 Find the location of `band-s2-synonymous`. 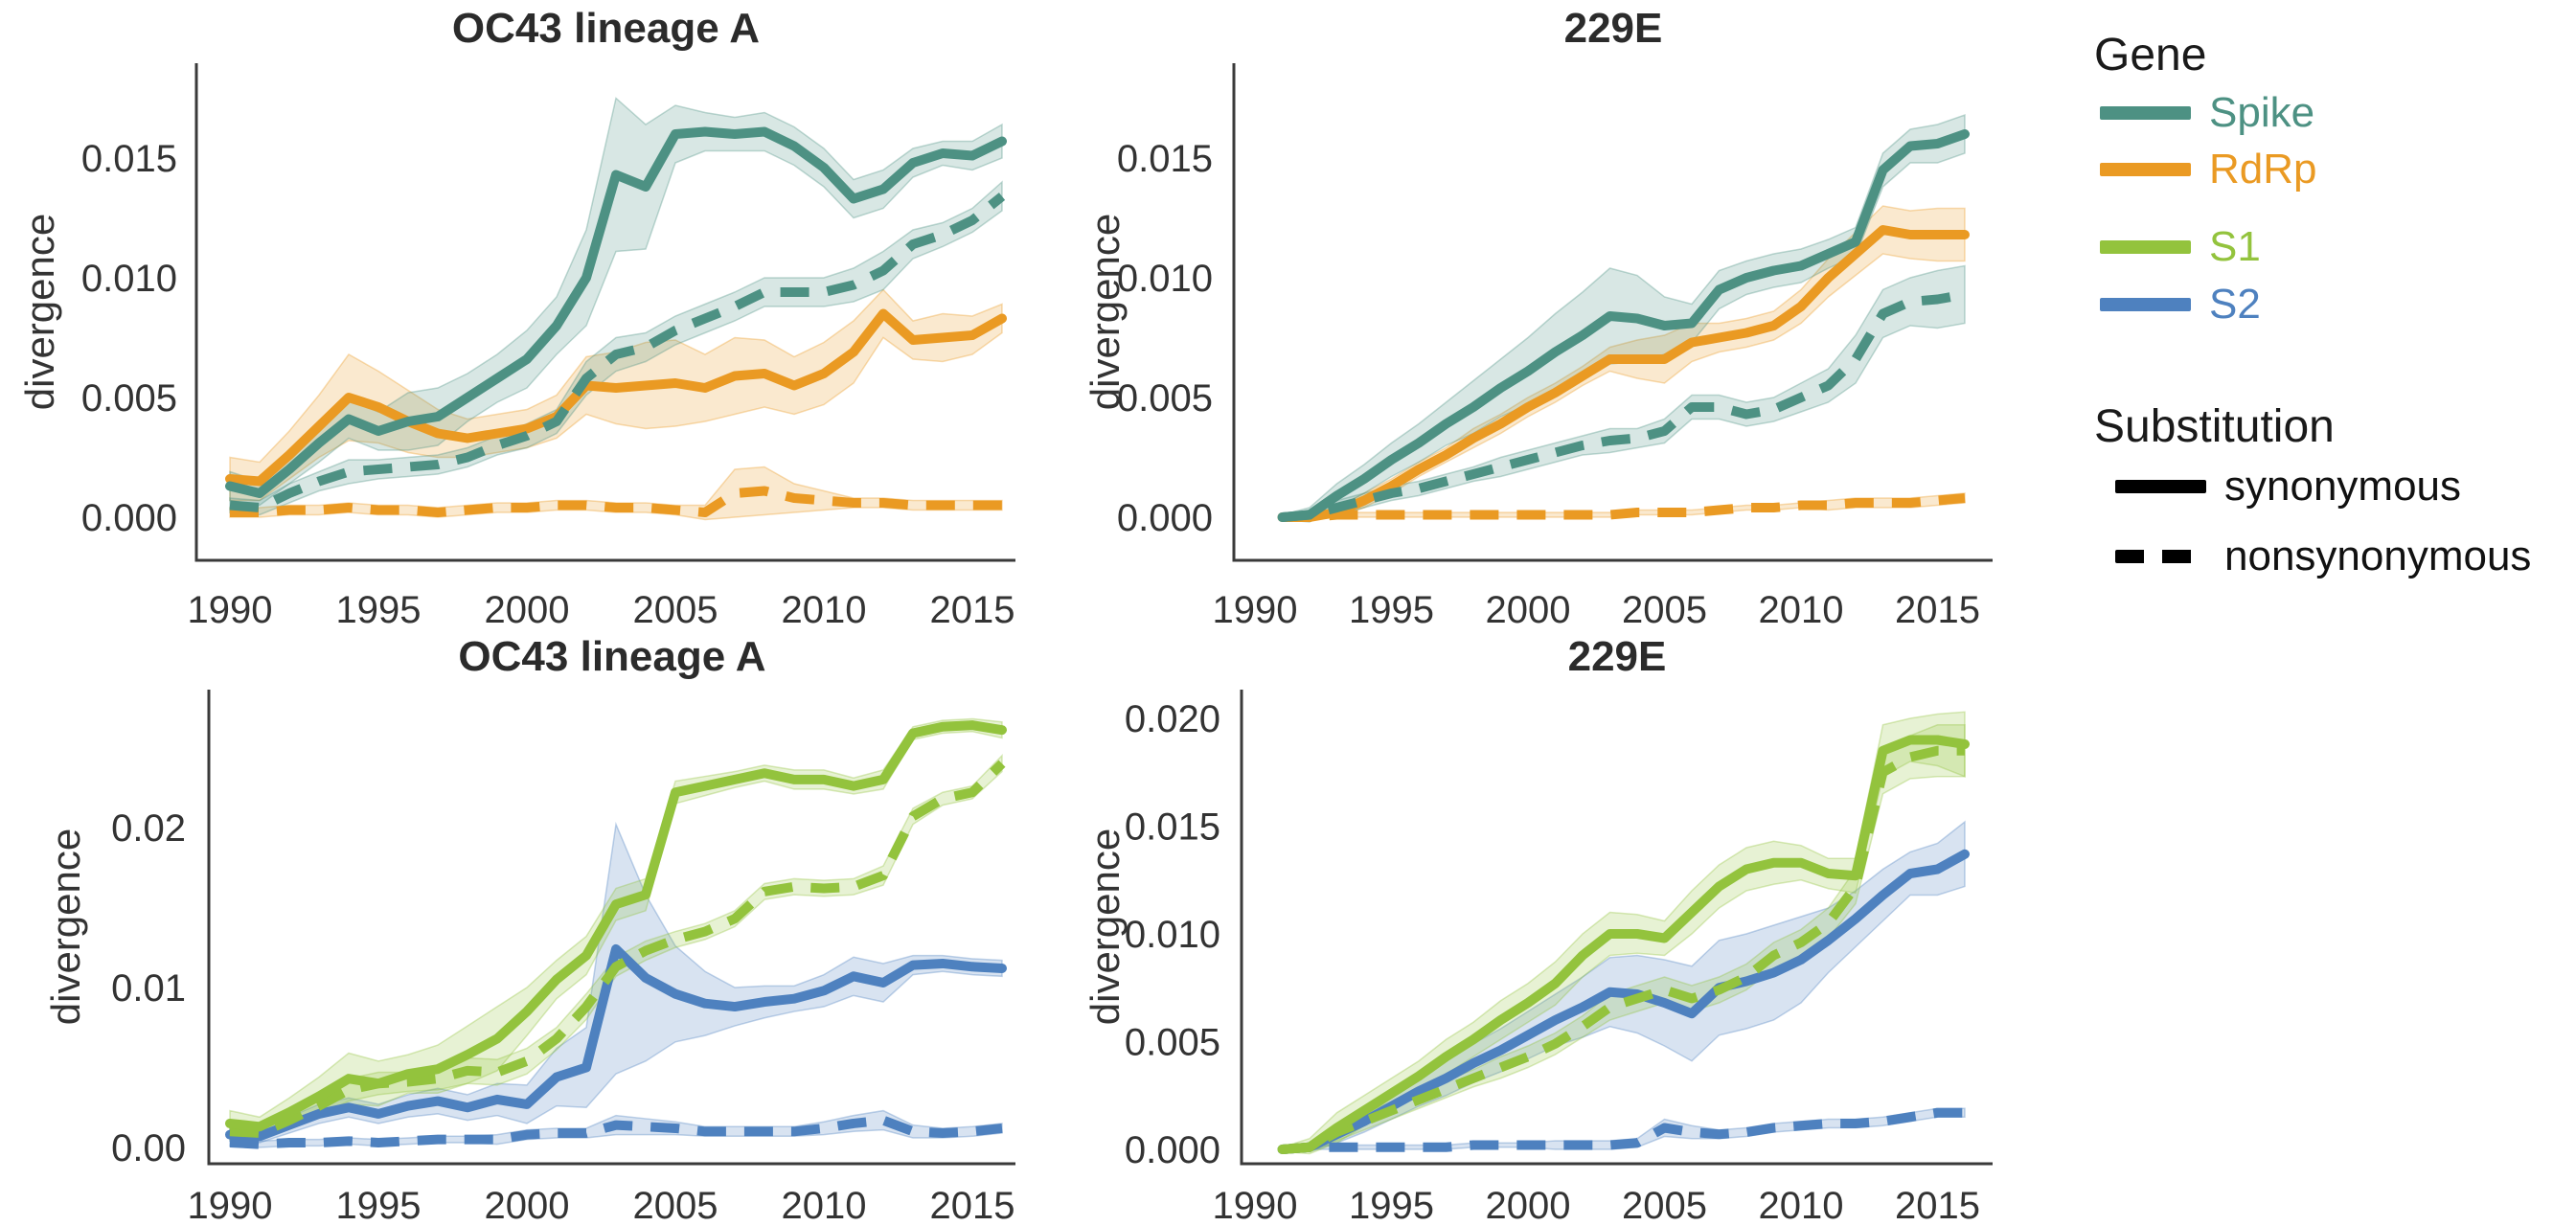

band-s2-synonymous is located at coordinates (616, 982).